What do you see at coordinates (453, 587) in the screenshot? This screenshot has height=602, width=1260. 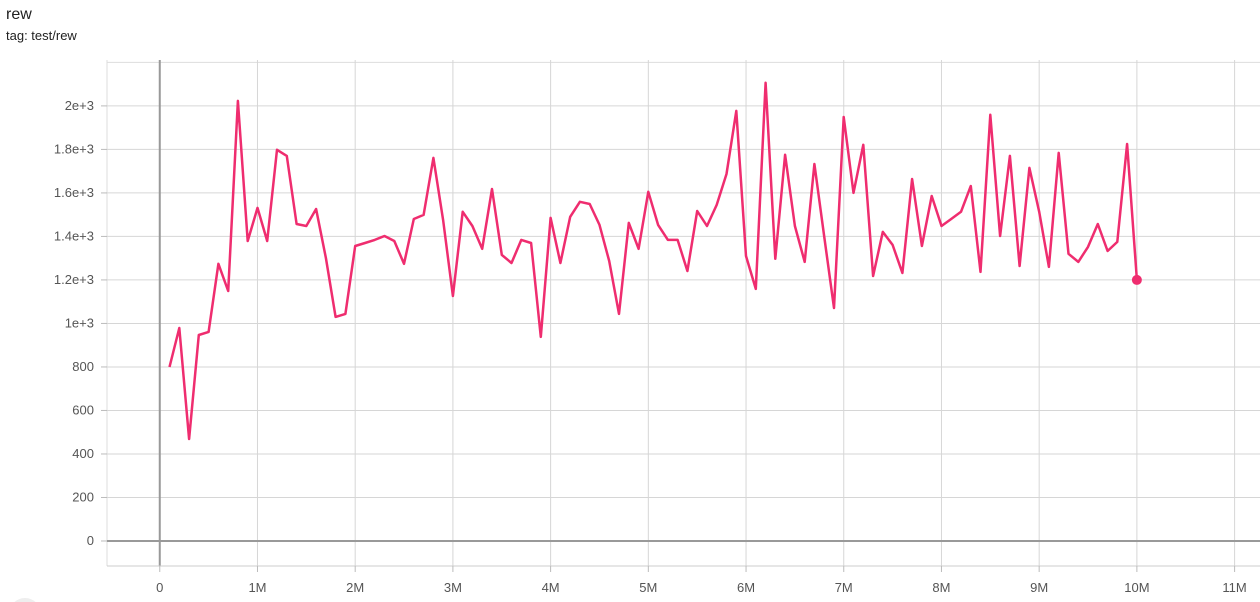 I see `x-tick-label: 3M` at bounding box center [453, 587].